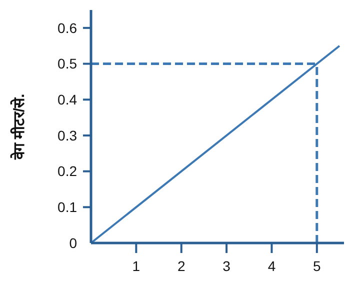 This screenshot has width=352, height=285. Describe the element at coordinates (68, 171) in the screenshot. I see `y-tick-label: 0.2` at that location.